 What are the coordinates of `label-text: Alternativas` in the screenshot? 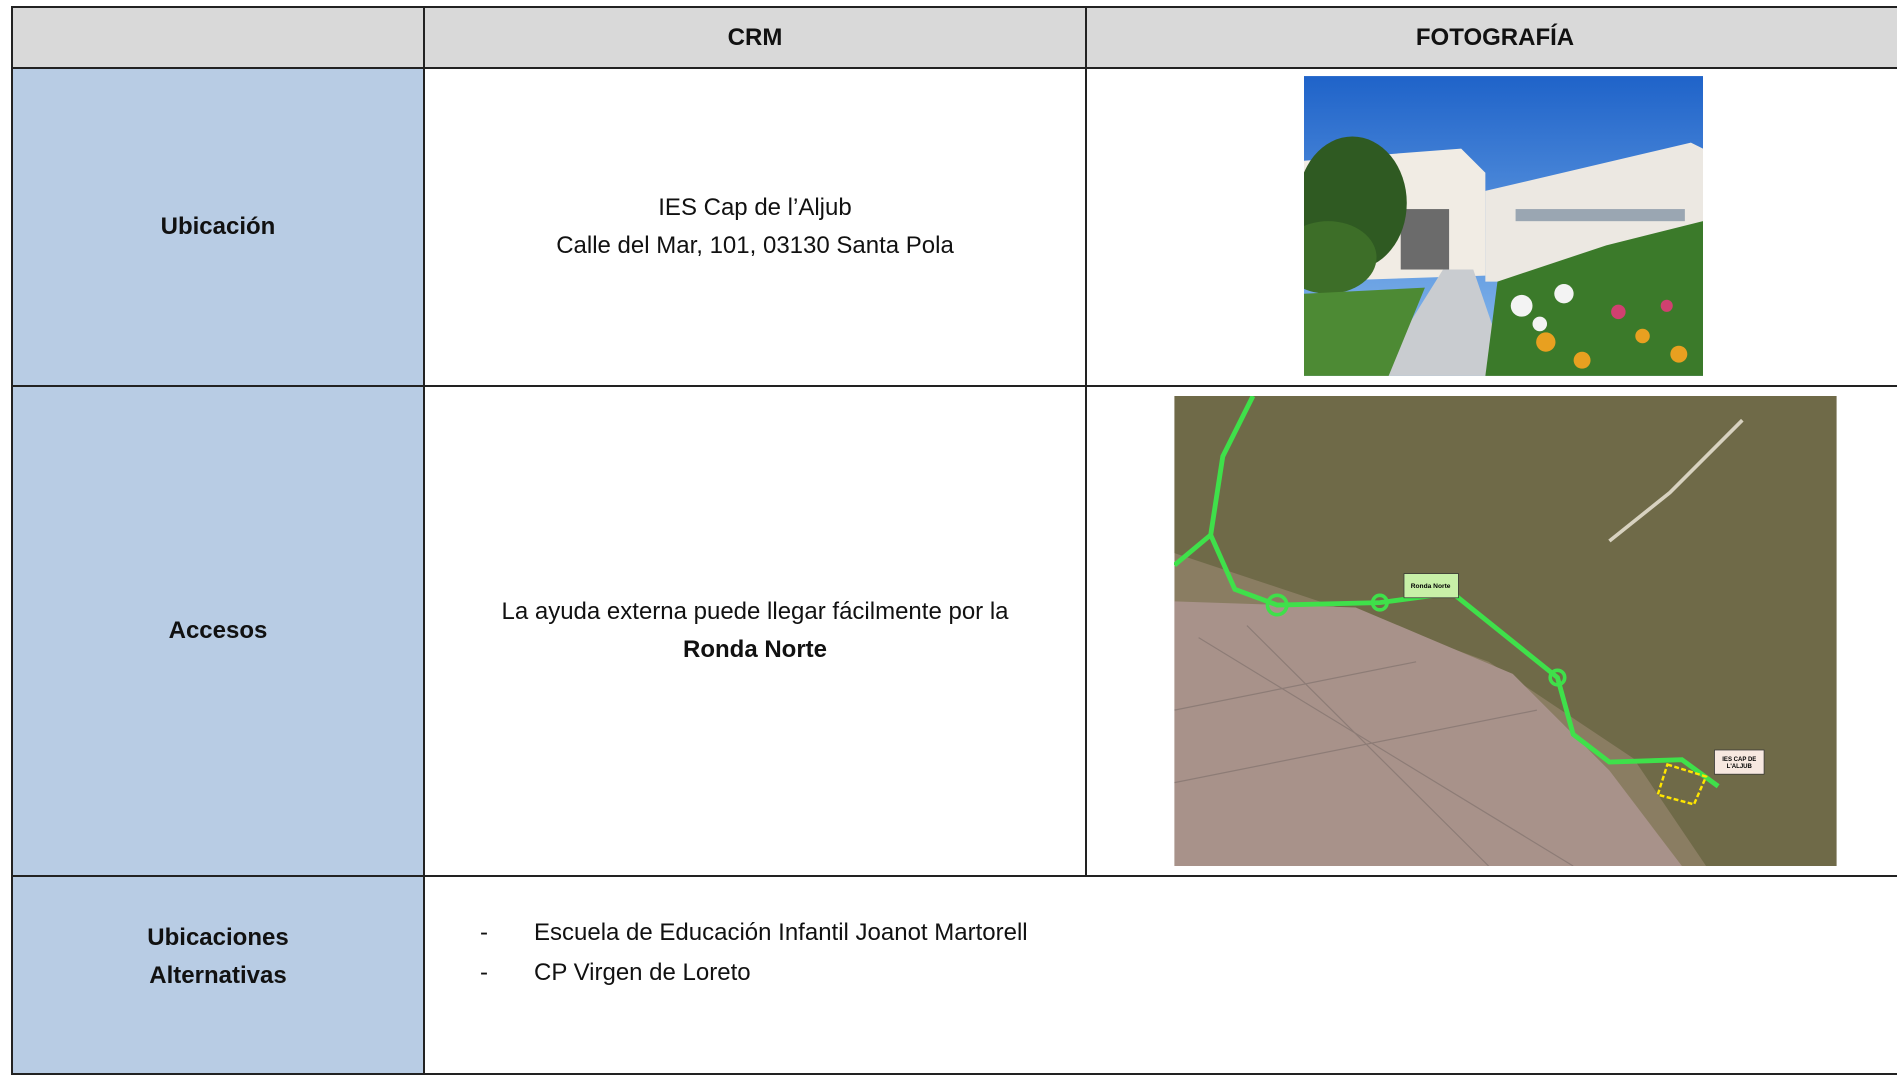 It's located at (218, 975).